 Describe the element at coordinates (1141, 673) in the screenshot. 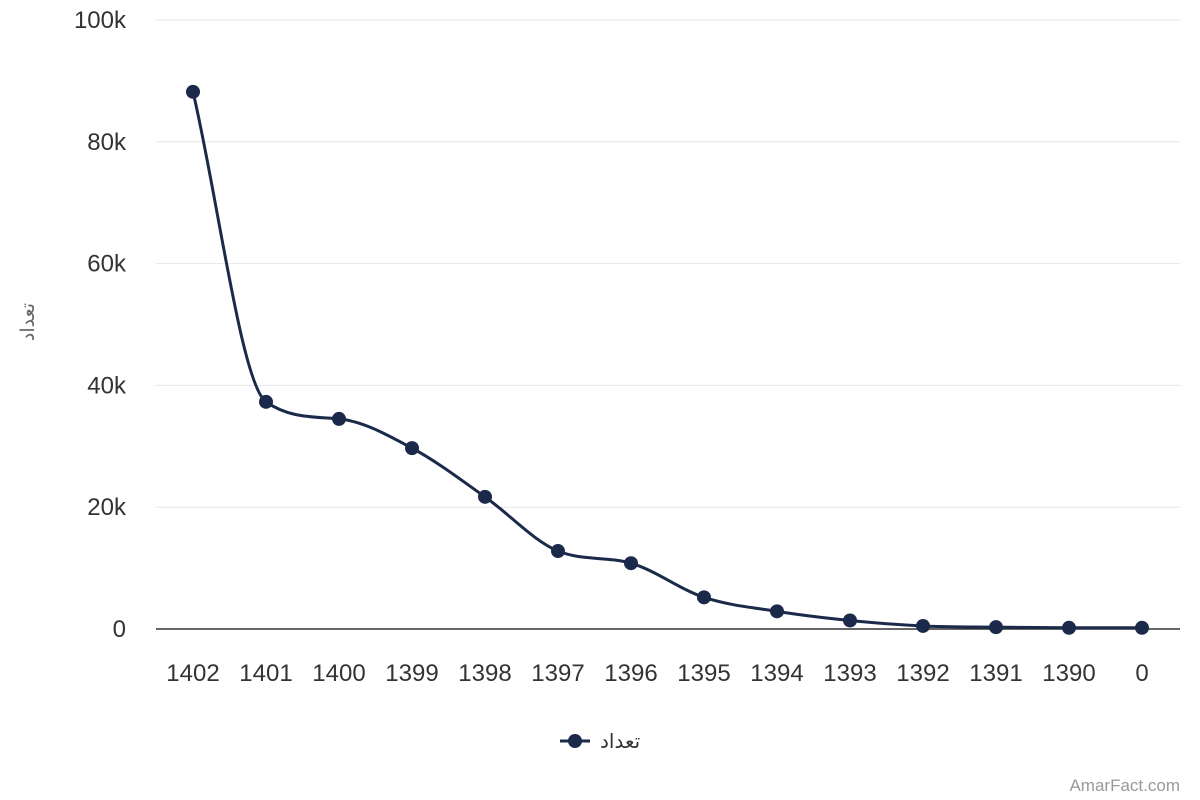

I see `x-tick-label: 0` at that location.